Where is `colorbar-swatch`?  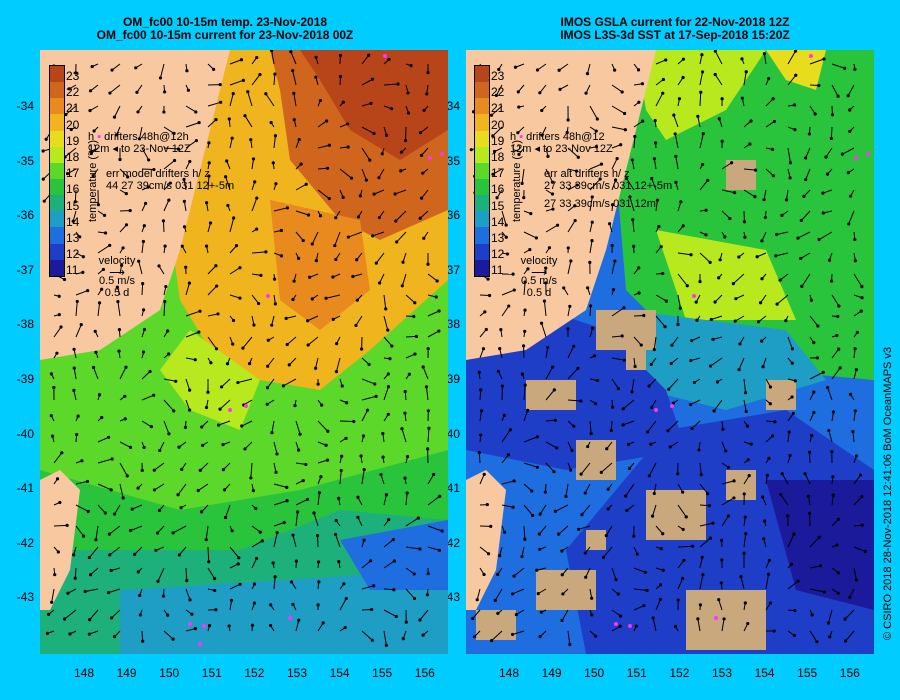
colorbar-swatch is located at coordinates (482, 106).